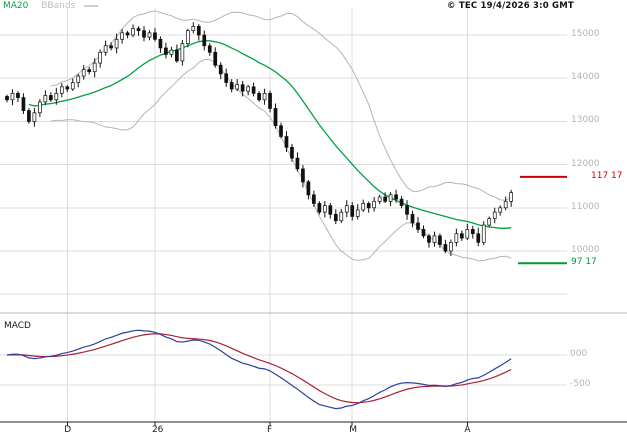 The image size is (627, 440). What do you see at coordinates (68, 430) in the screenshot?
I see `time-axis-label: D` at bounding box center [68, 430].